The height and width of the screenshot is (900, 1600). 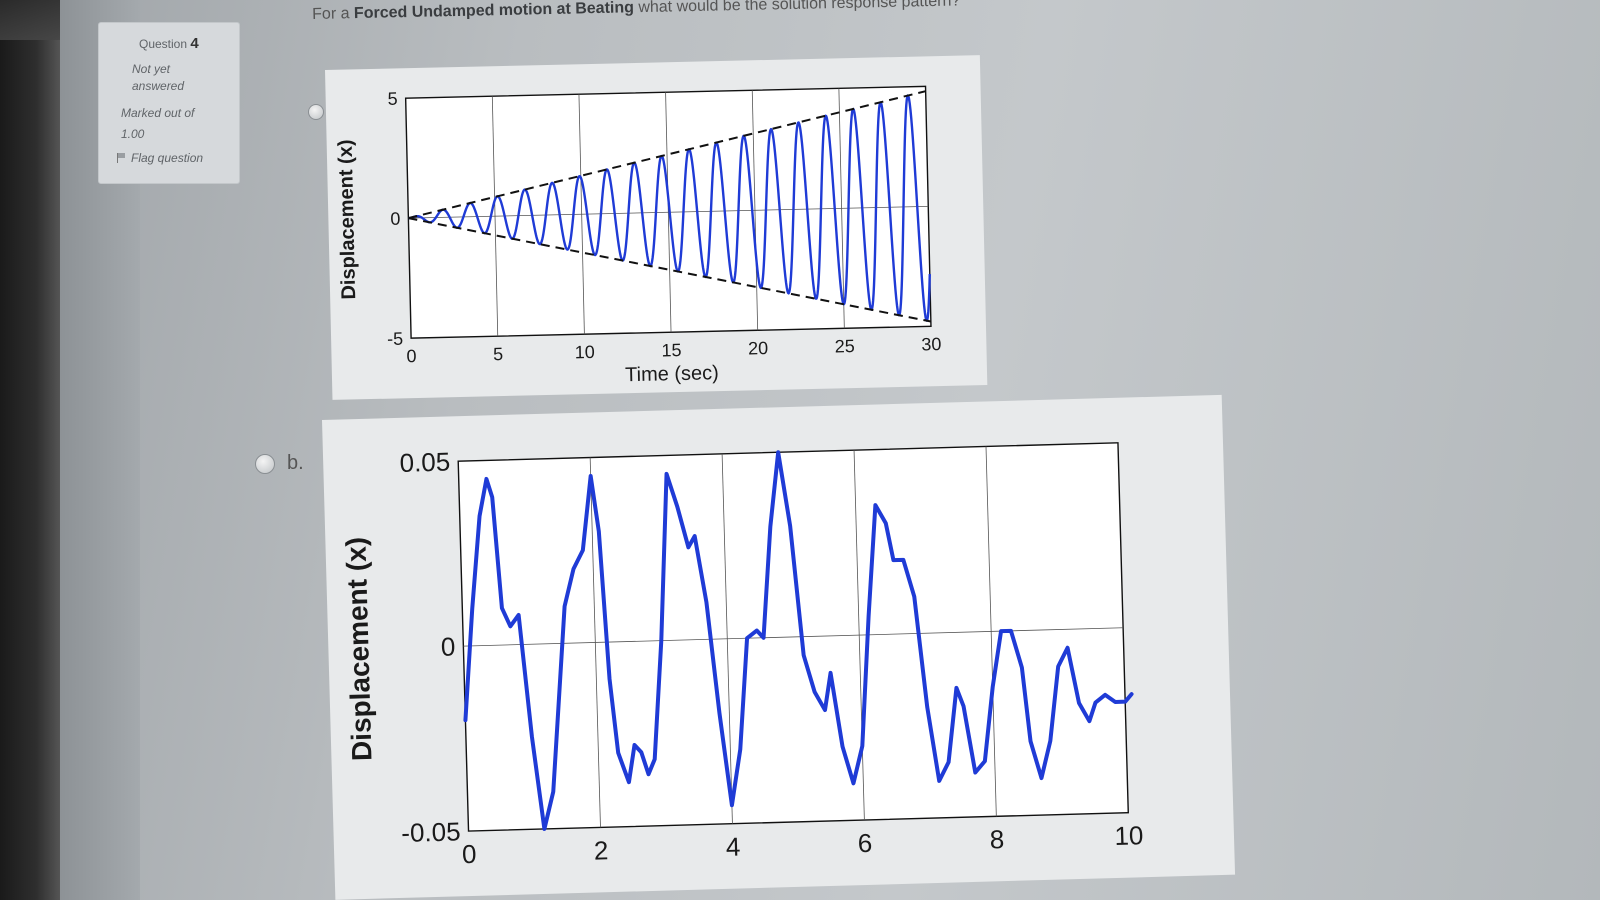 What do you see at coordinates (1129, 835) in the screenshot?
I see `chart-b-x-tick-label: 10` at bounding box center [1129, 835].